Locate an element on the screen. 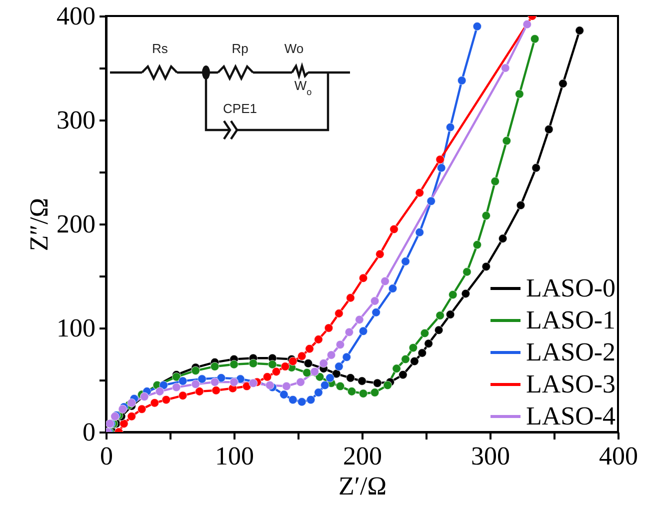 Image resolution: width=652 pixels, height=511 pixels. y-axis-title: Z″/Ω is located at coordinates (39, 225).